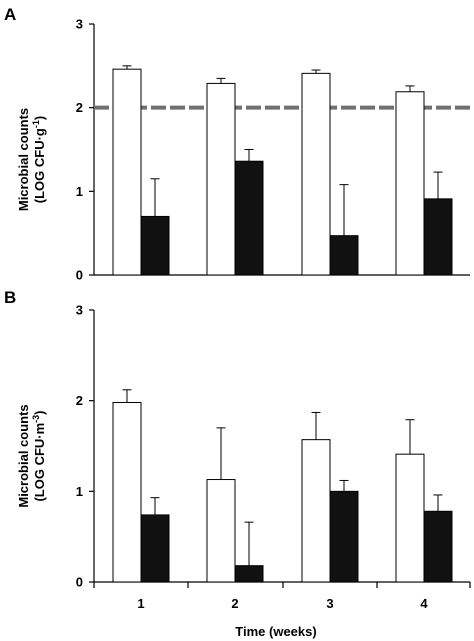 The image size is (474, 641). I want to click on y-axis-title: Microbial counts(LOG CFU·g-1), so click(31, 159).